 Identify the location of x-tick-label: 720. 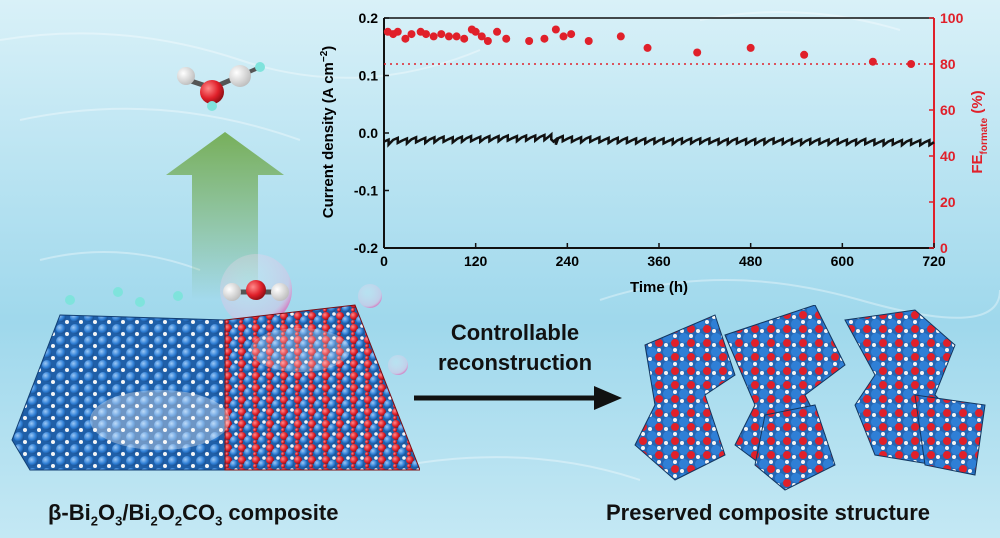
(934, 261).